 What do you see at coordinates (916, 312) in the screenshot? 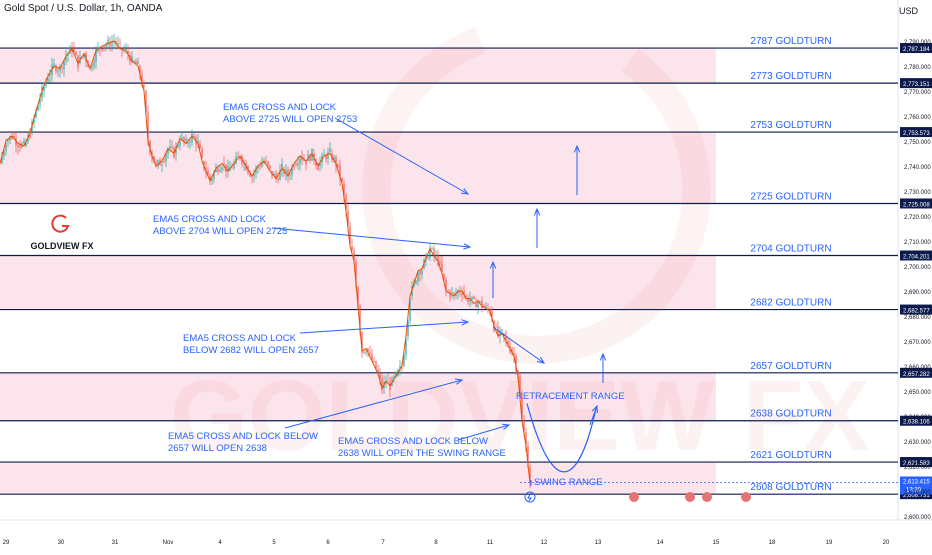
I see `price-level-tag-label: 2,682.577` at bounding box center [916, 312].